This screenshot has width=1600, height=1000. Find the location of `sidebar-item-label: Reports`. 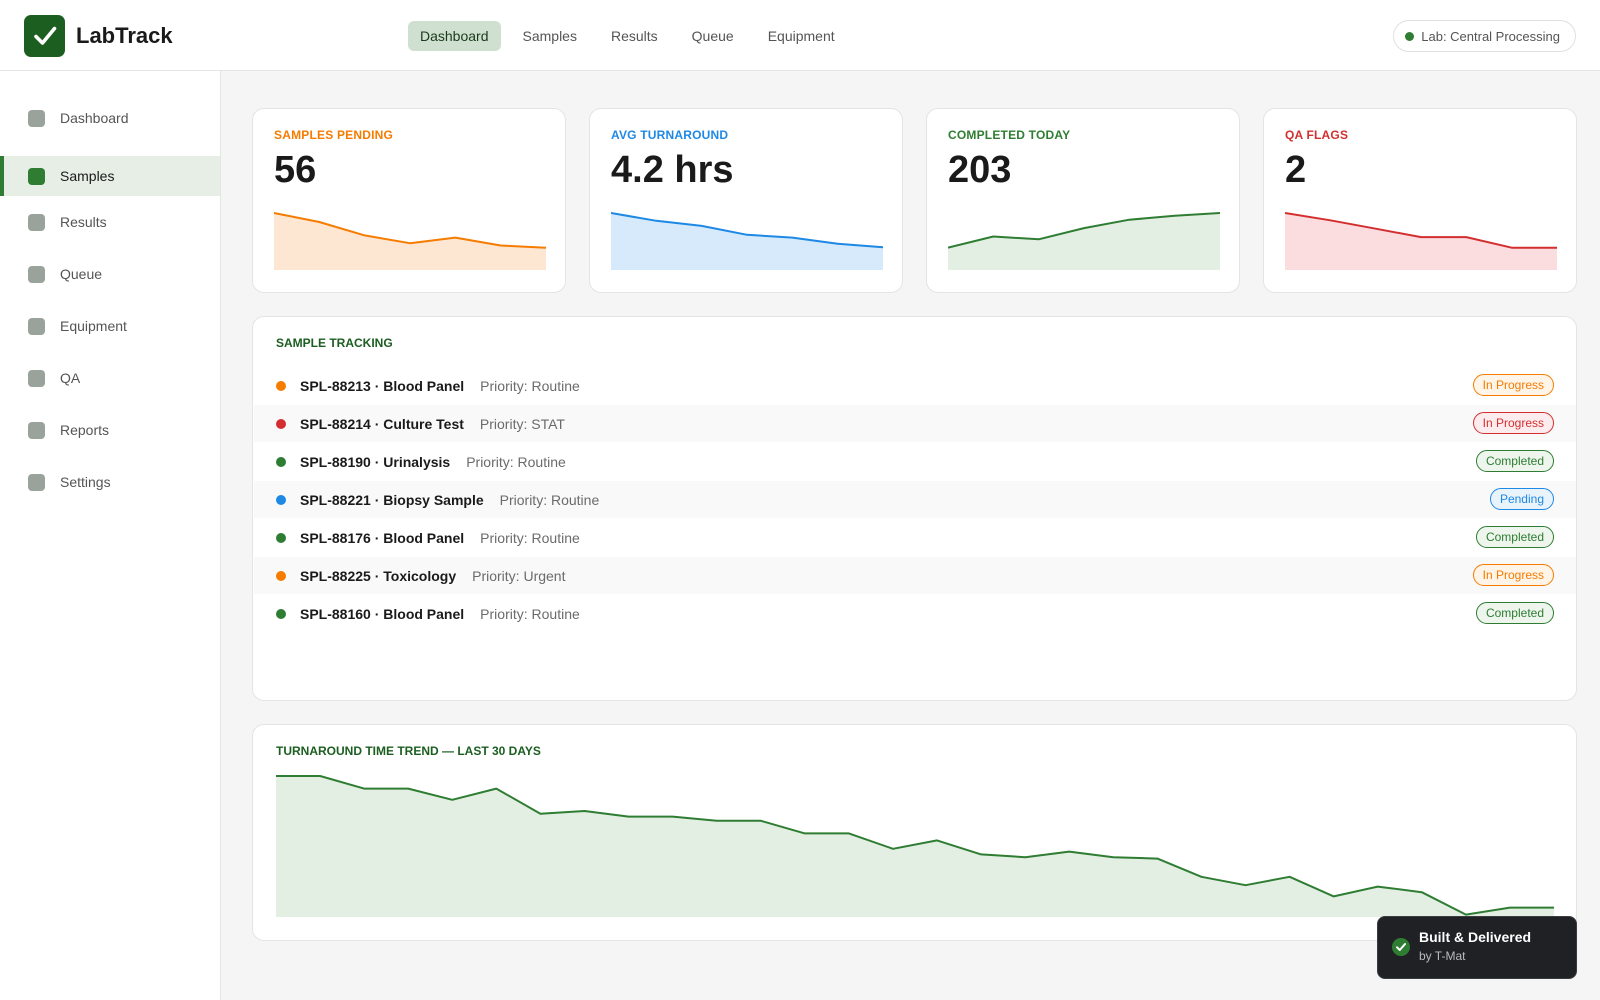

sidebar-item-label: Reports is located at coordinates (85, 430).